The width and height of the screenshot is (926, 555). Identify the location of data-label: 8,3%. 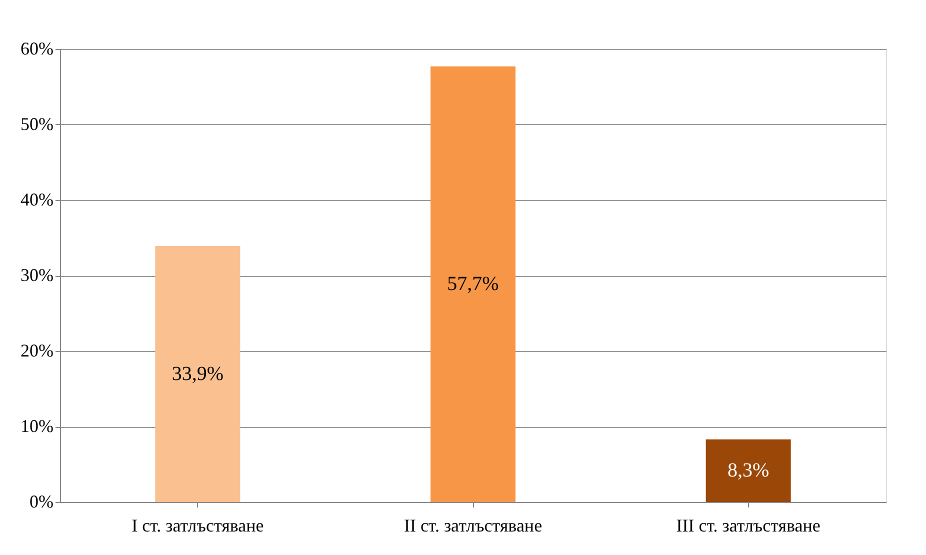
(748, 471).